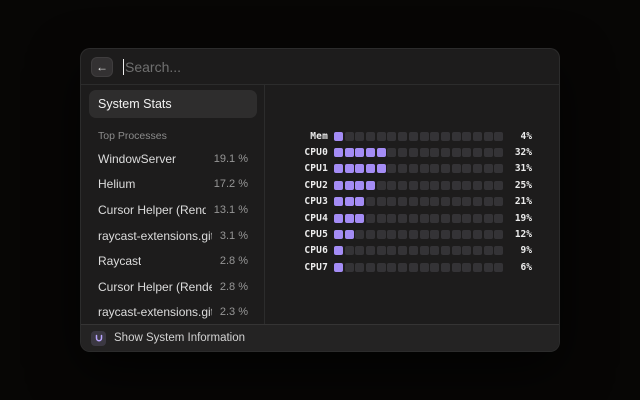 The image size is (640, 400). I want to click on raycast-icon, so click(98, 338).